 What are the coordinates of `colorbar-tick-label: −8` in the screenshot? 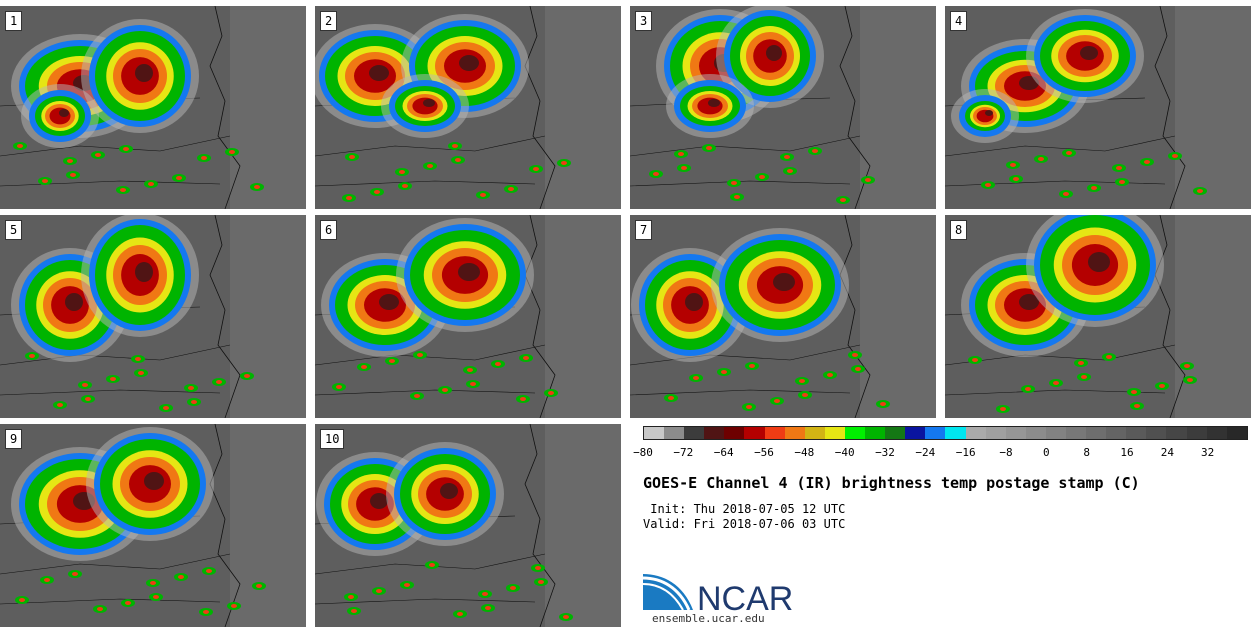 It's located at (1006, 452).